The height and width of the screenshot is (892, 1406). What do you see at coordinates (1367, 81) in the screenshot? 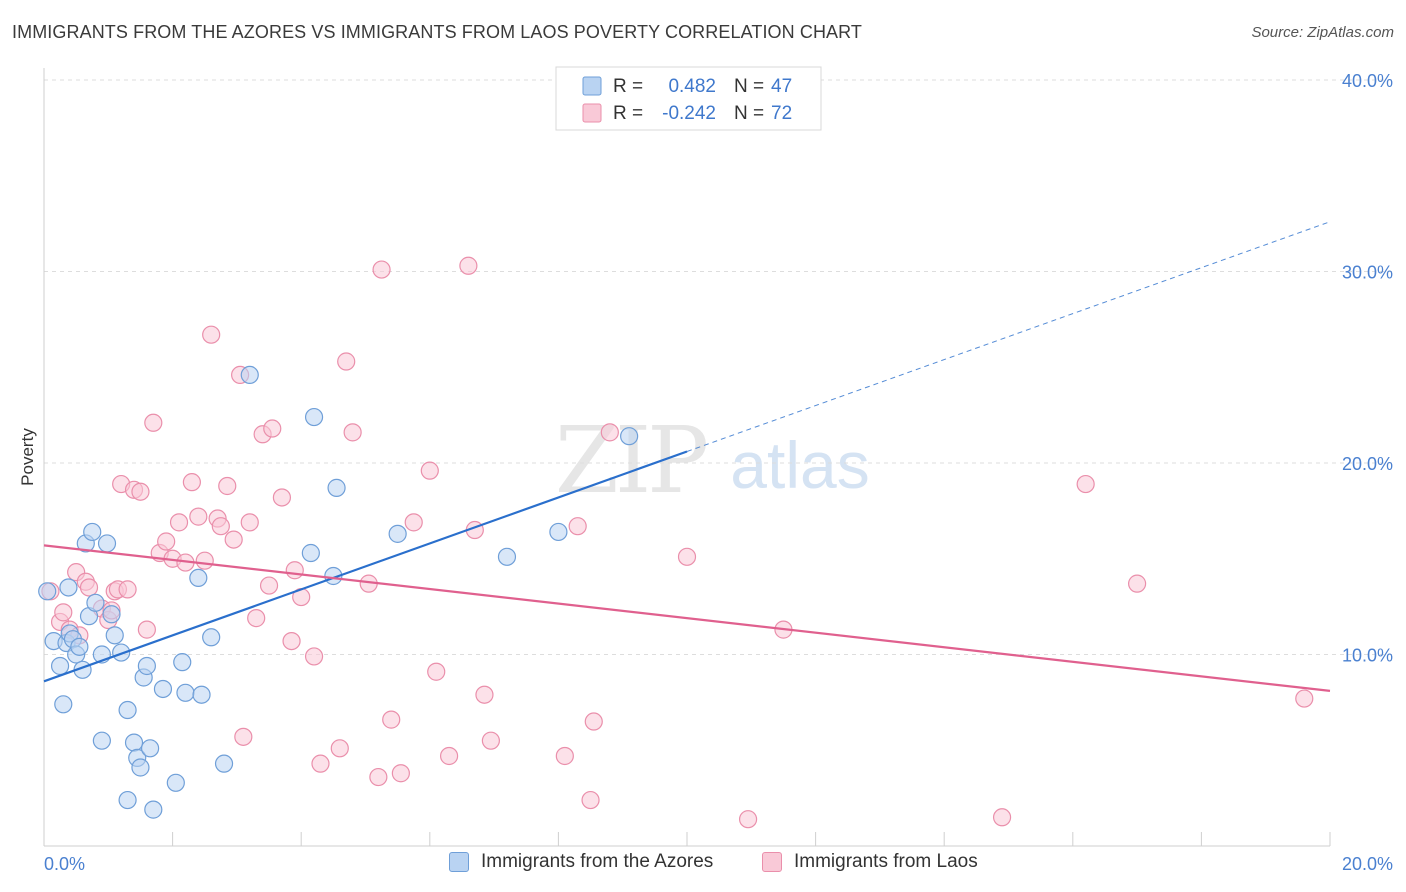
I see `y-tick-label: 40.0%` at bounding box center [1367, 81].